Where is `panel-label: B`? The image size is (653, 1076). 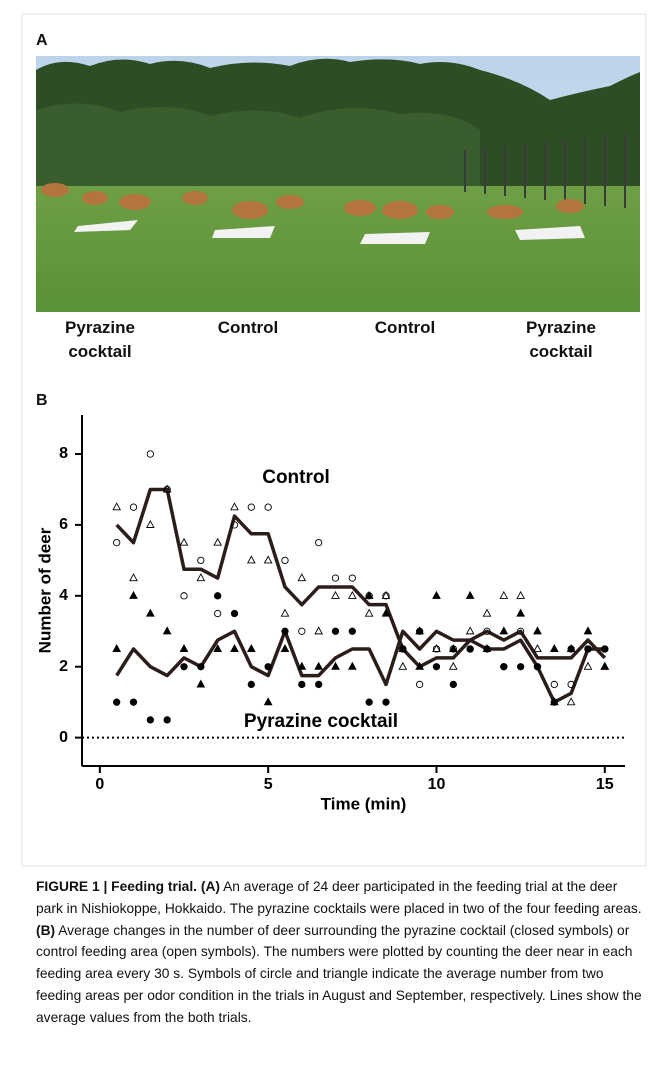 panel-label: B is located at coordinates (42, 400).